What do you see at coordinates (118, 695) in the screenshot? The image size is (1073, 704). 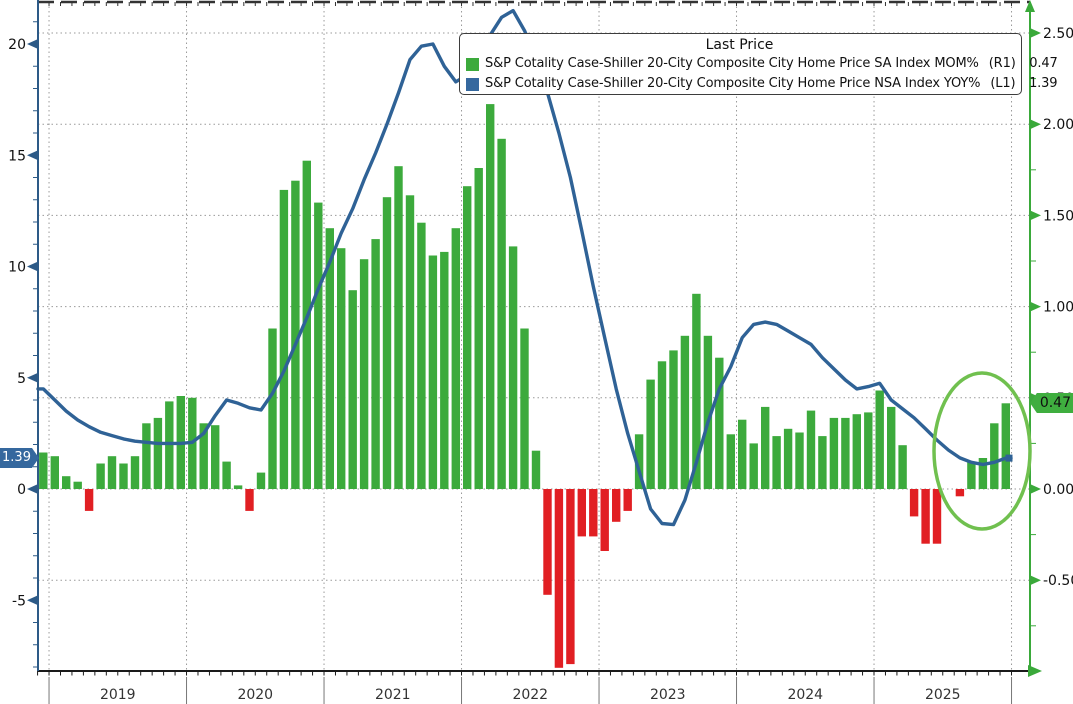 I see `year-label: 2019` at bounding box center [118, 695].